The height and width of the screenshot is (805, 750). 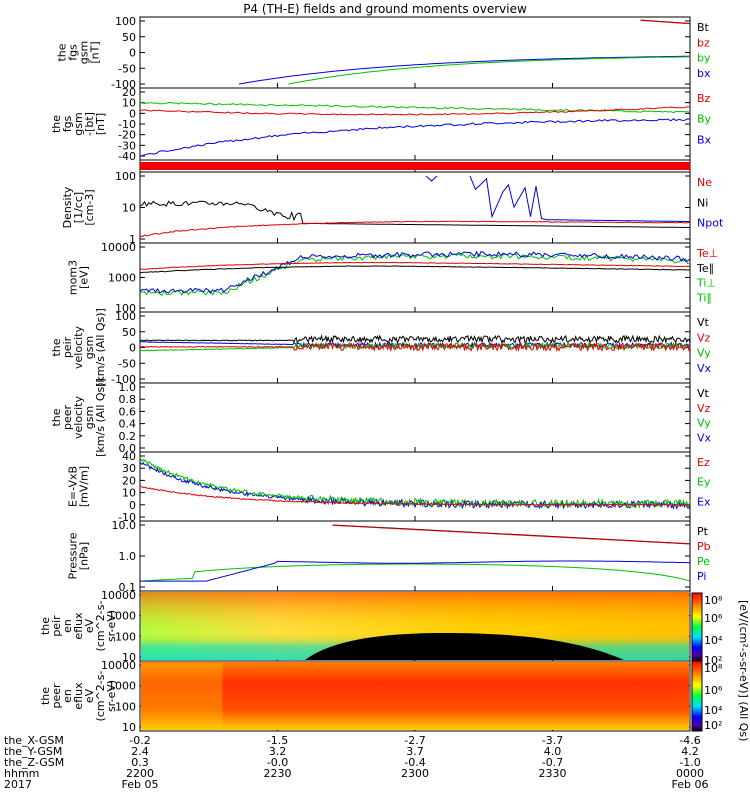 I want to click on y-tick-label: 0.1, so click(x=128, y=587).